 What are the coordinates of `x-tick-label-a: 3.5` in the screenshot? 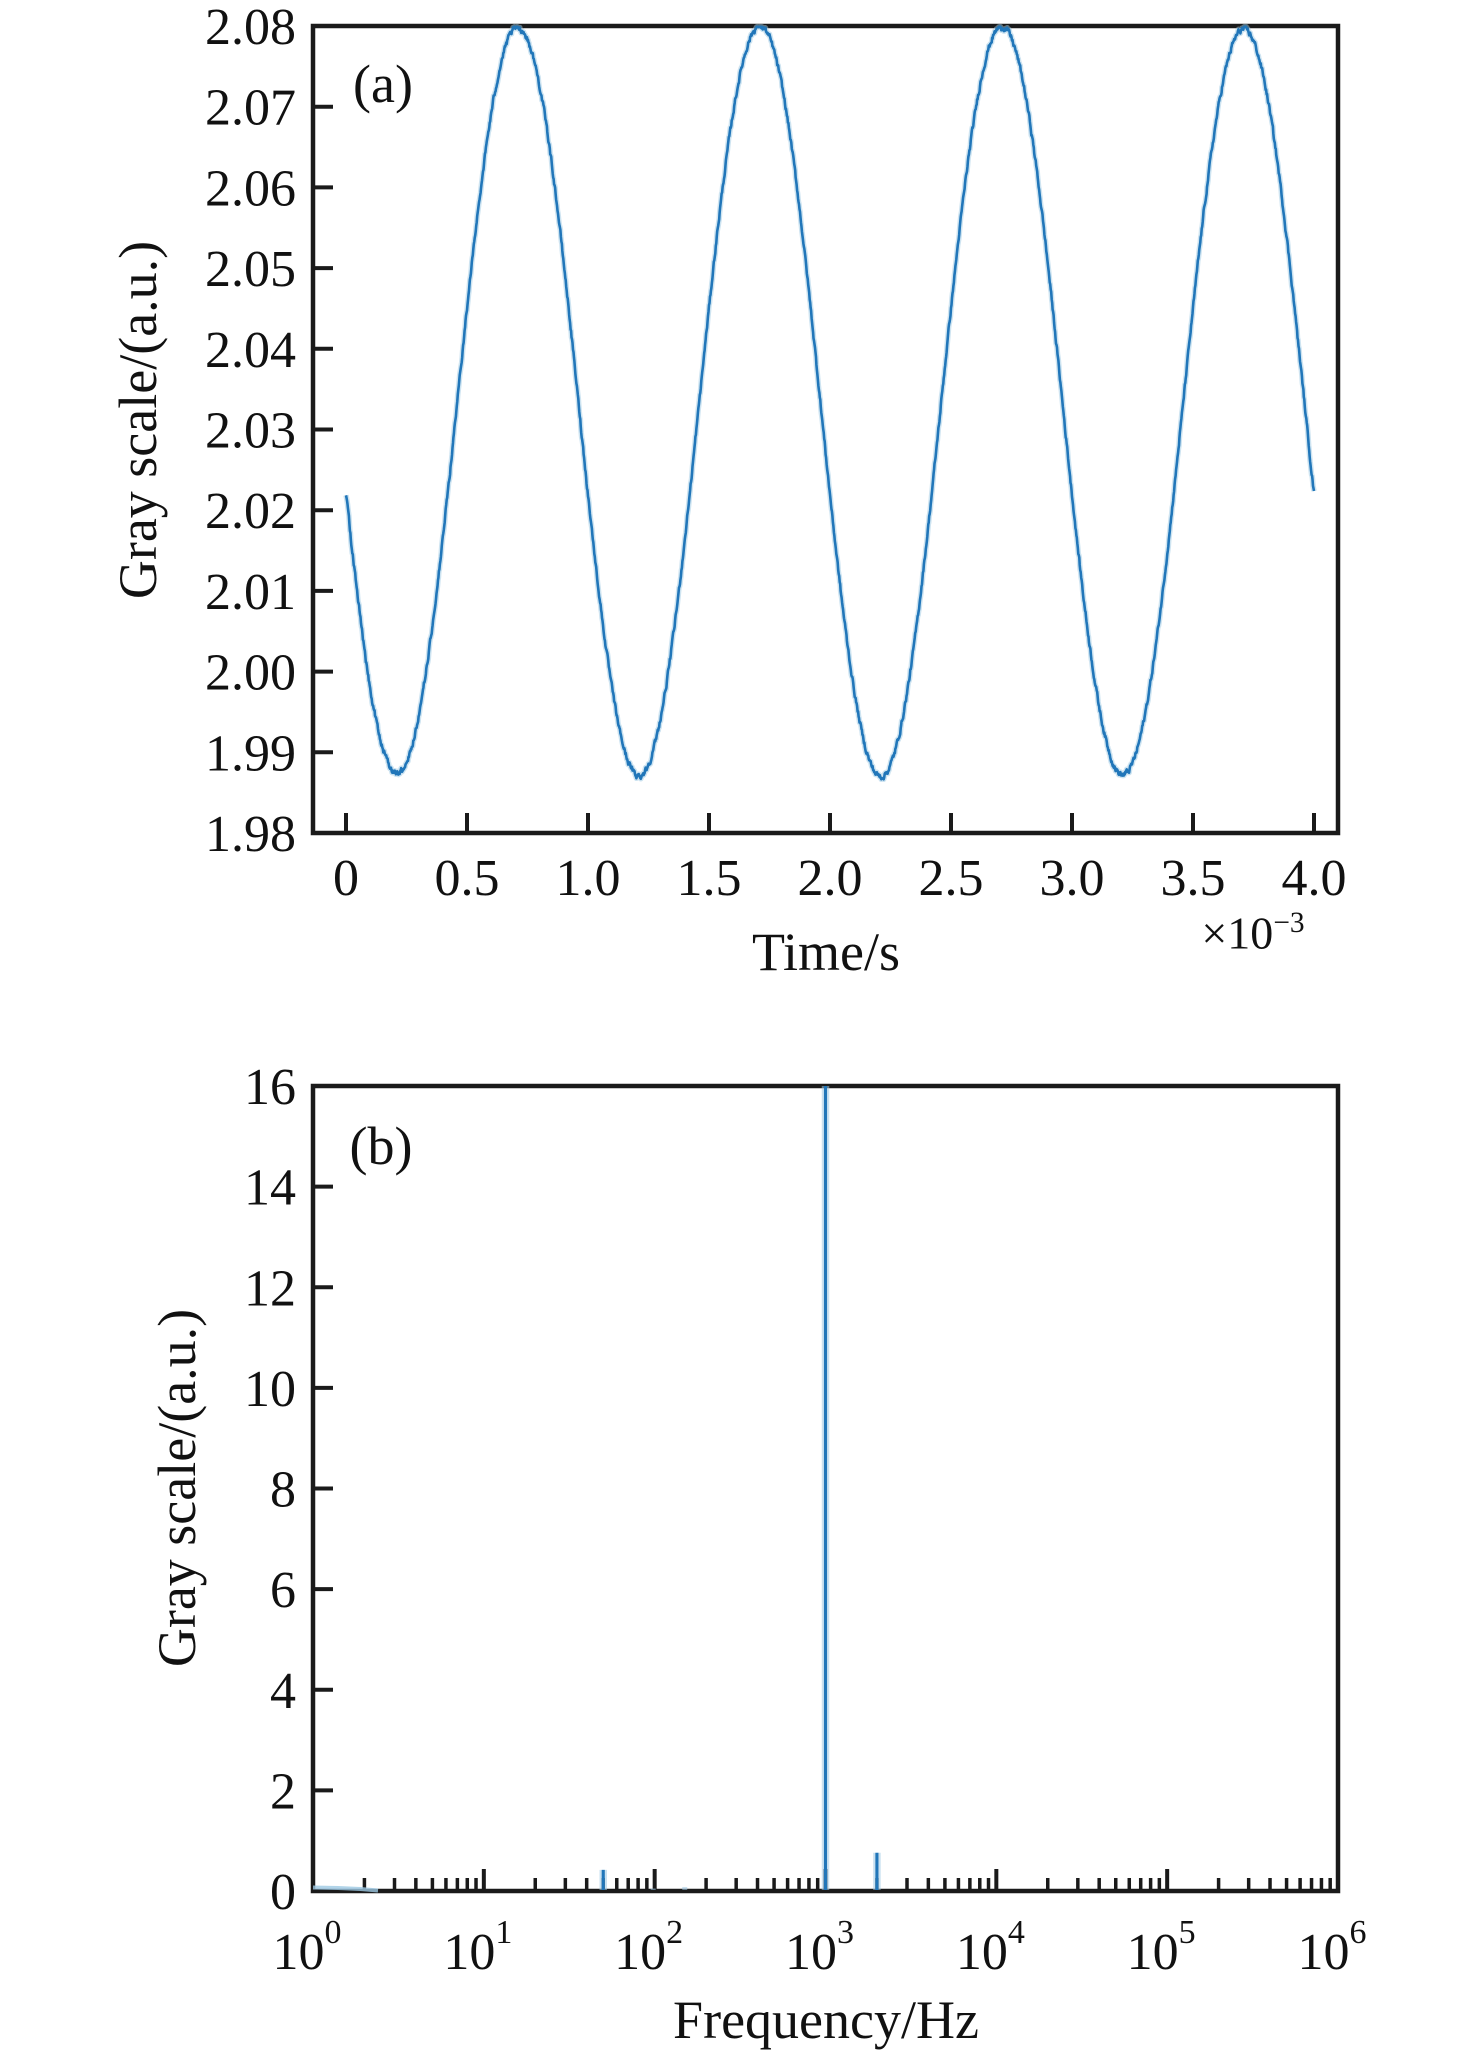 It's located at (1193, 878).